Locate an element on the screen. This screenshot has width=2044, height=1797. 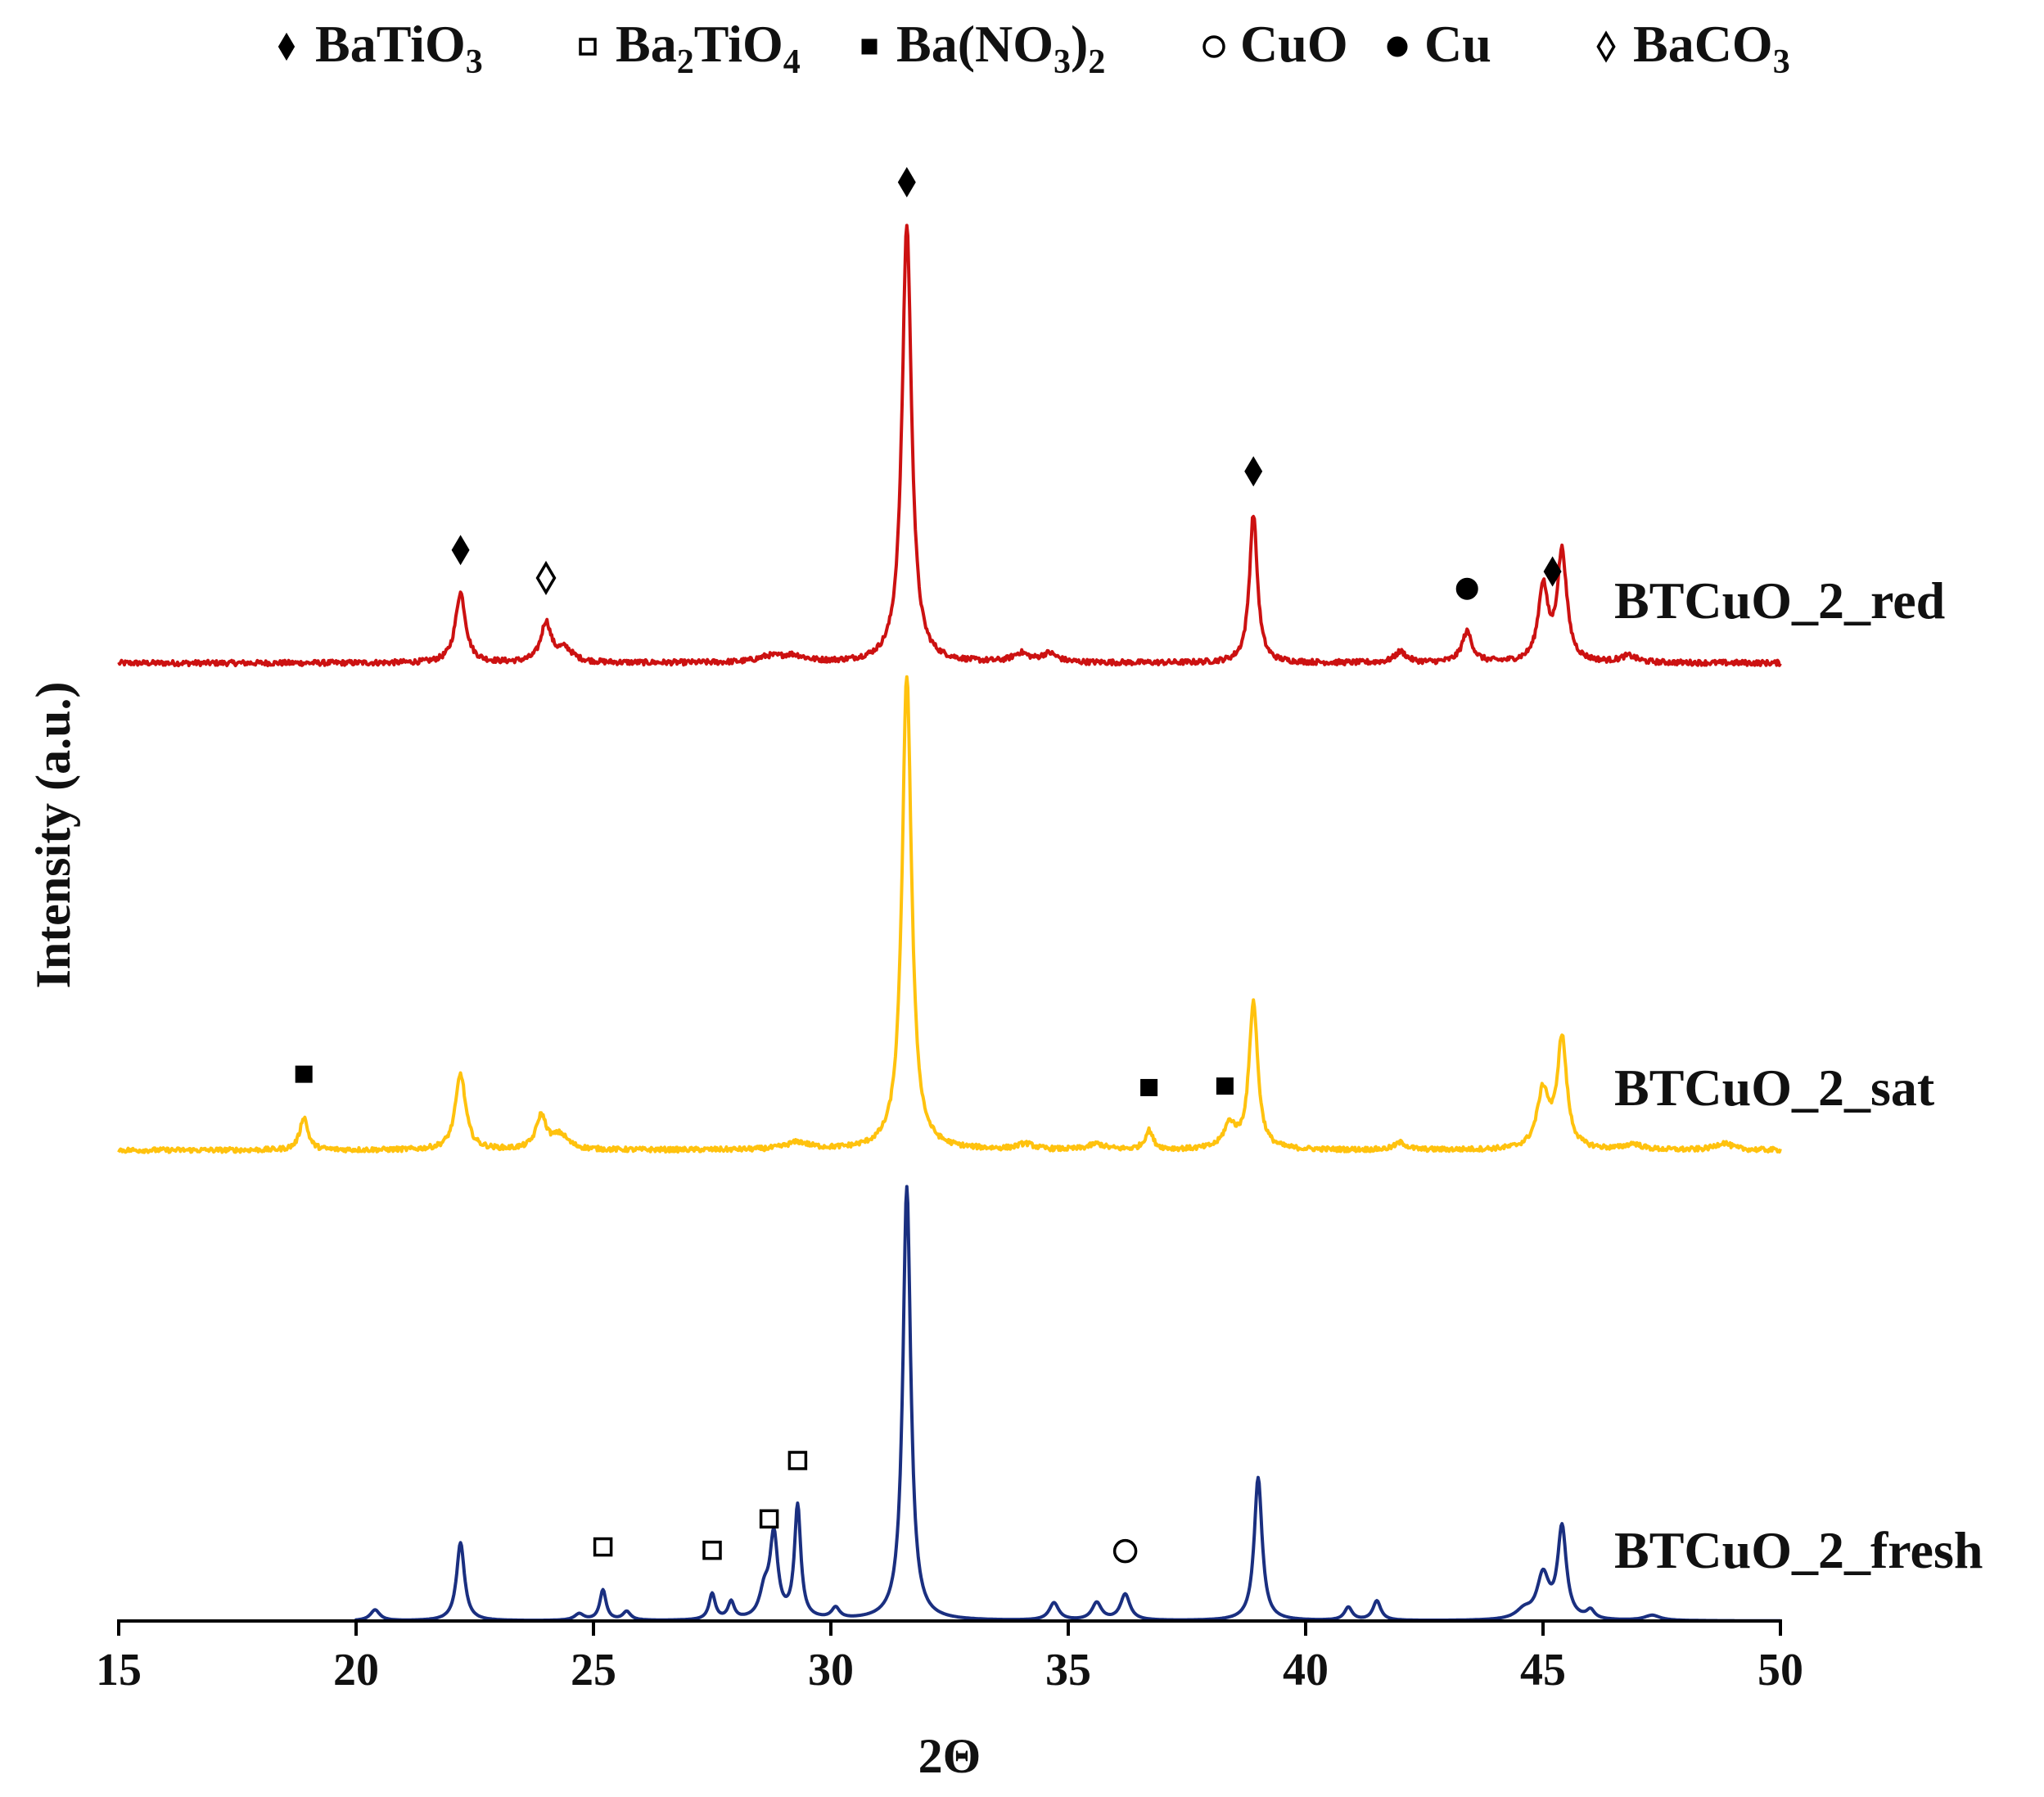
x-tick-label: 20 is located at coordinates (356, 1670).